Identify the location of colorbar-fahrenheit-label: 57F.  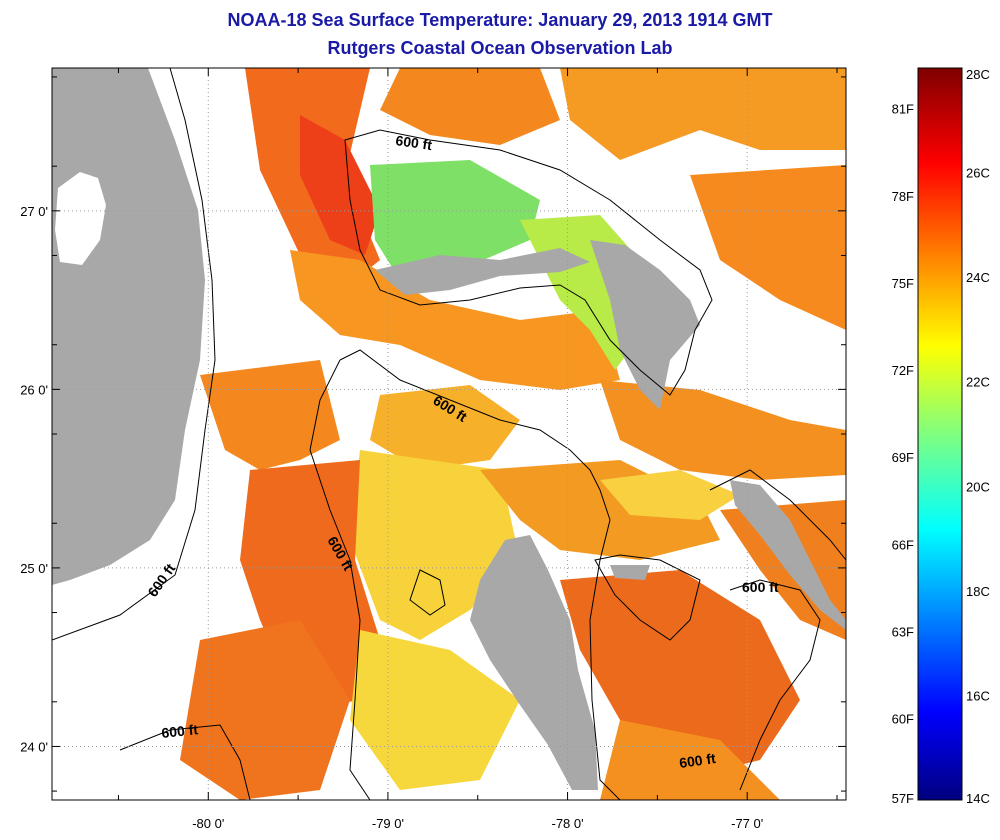
(903, 798).